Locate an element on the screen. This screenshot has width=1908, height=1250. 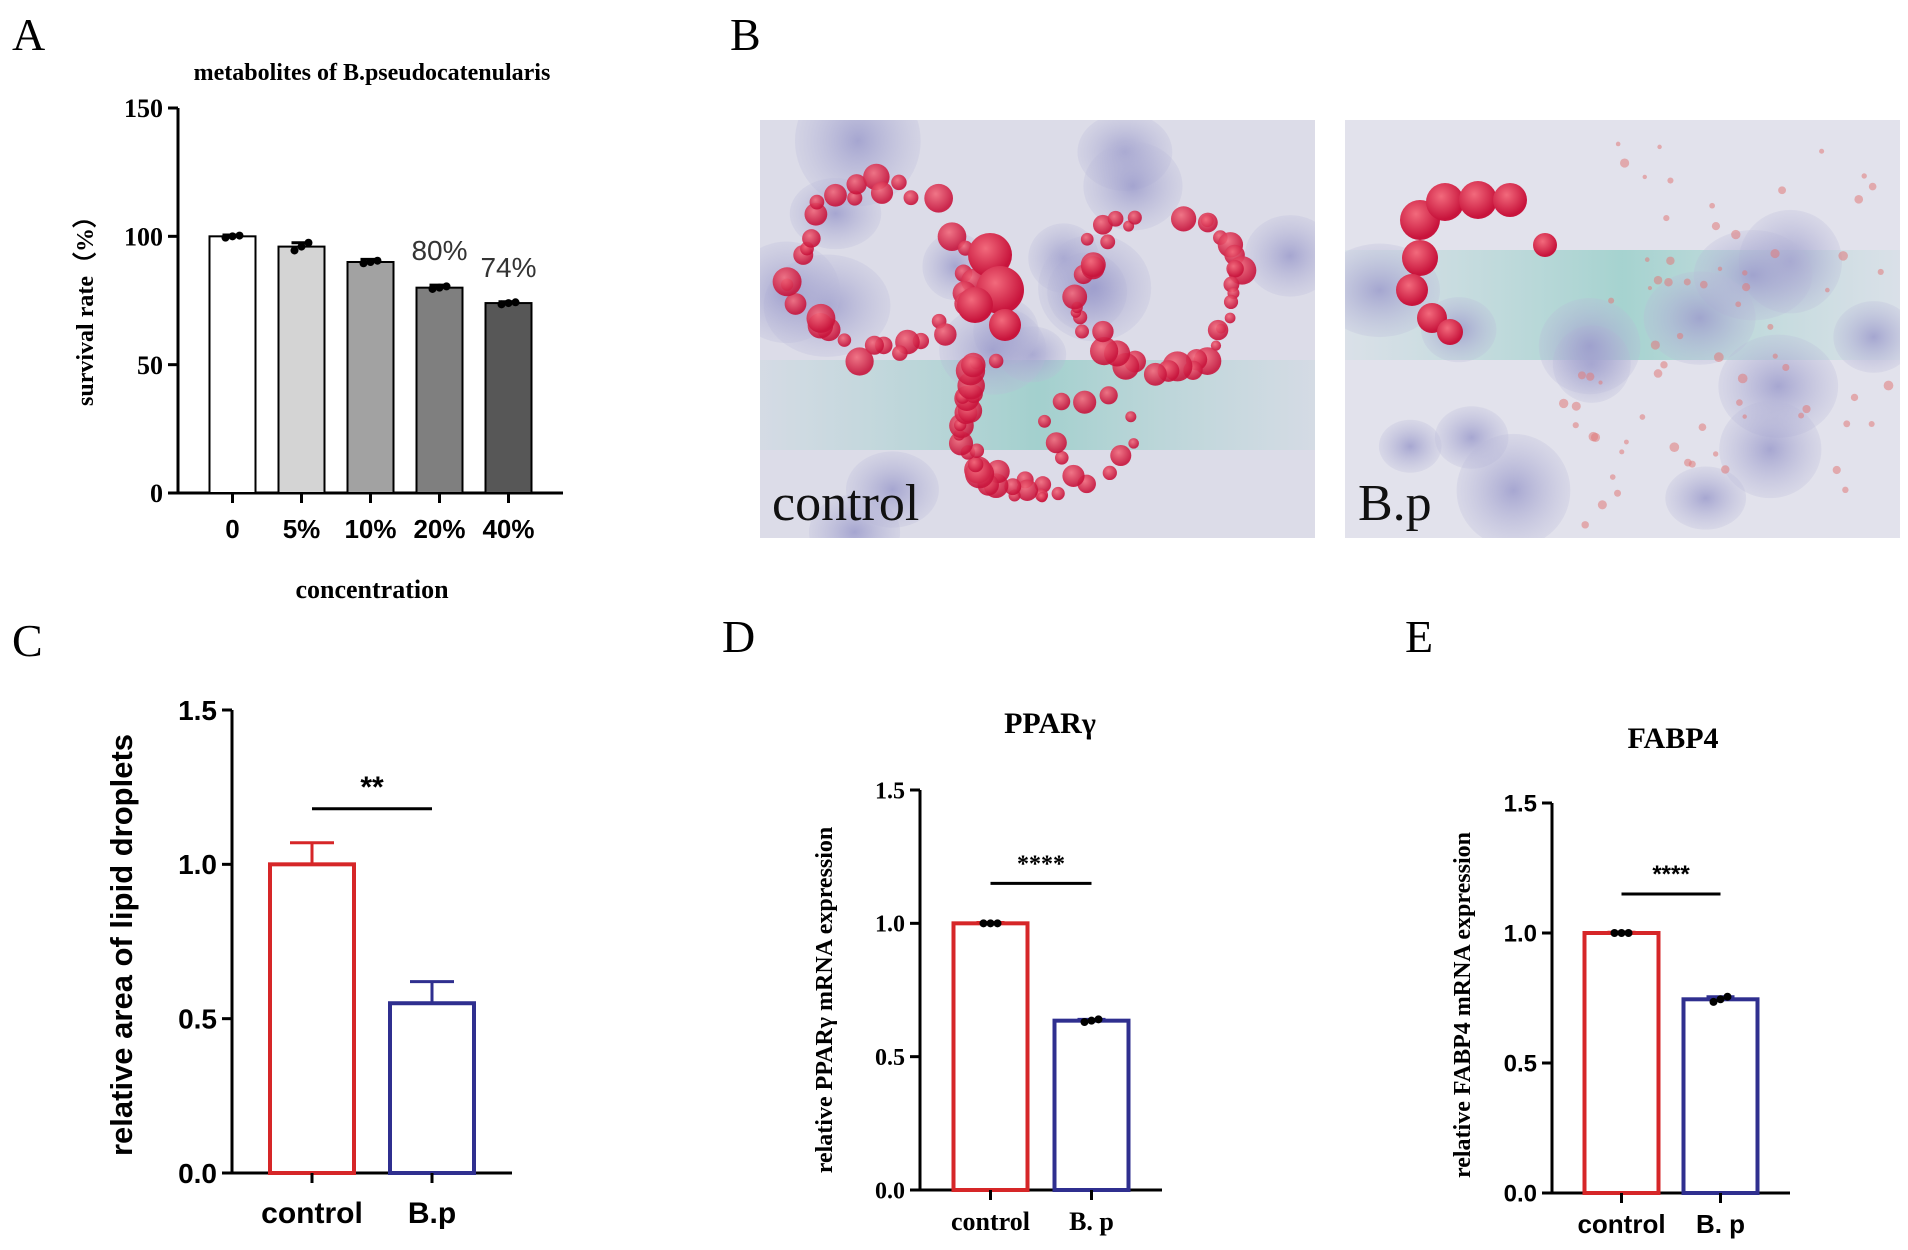
control-cell-nucleus is located at coordinates (1279, 256).